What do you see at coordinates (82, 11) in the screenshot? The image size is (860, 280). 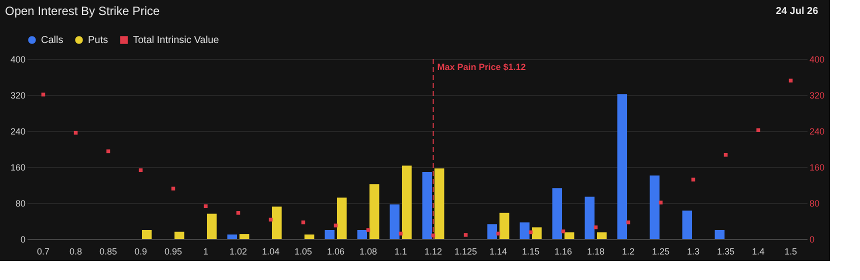 I see `chart-title: Open Interest By Strike Price` at bounding box center [82, 11].